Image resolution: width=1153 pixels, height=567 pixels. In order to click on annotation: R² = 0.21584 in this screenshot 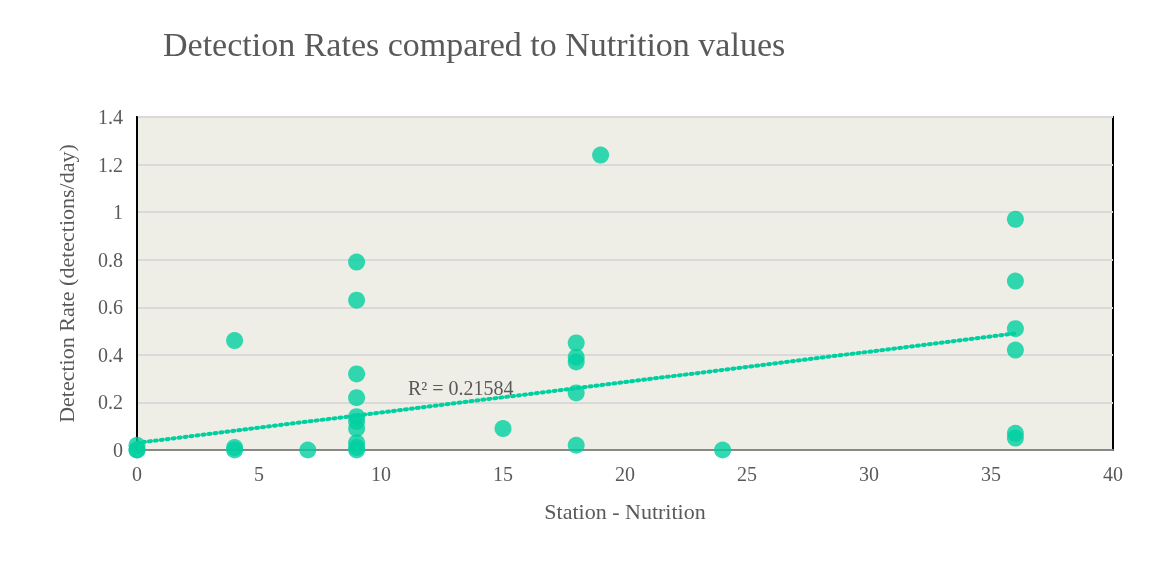, I will do `click(461, 388)`.